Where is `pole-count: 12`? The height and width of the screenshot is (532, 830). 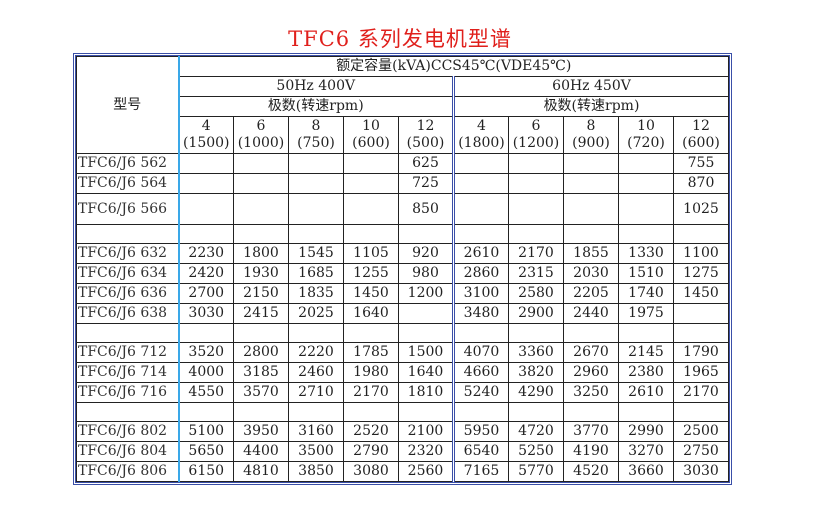 pole-count: 12 is located at coordinates (701, 126).